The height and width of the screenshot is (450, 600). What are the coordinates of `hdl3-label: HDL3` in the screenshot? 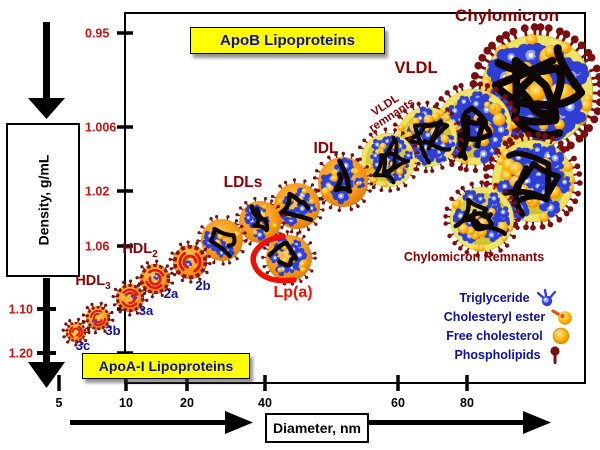 It's located at (93, 282).